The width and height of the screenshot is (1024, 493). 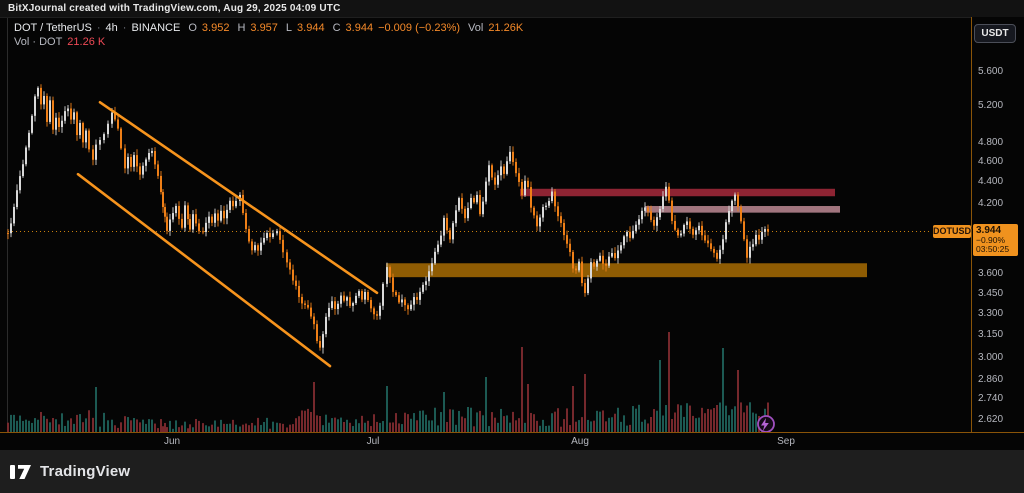 I want to click on supply-zone-pink, so click(x=742, y=209).